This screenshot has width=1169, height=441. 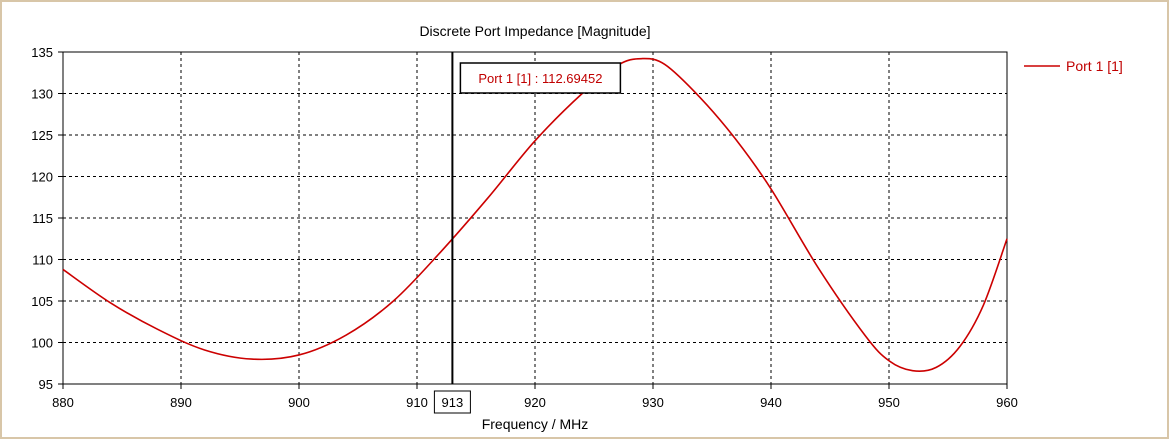 I want to click on marker-x-value: 913, so click(x=453, y=402).